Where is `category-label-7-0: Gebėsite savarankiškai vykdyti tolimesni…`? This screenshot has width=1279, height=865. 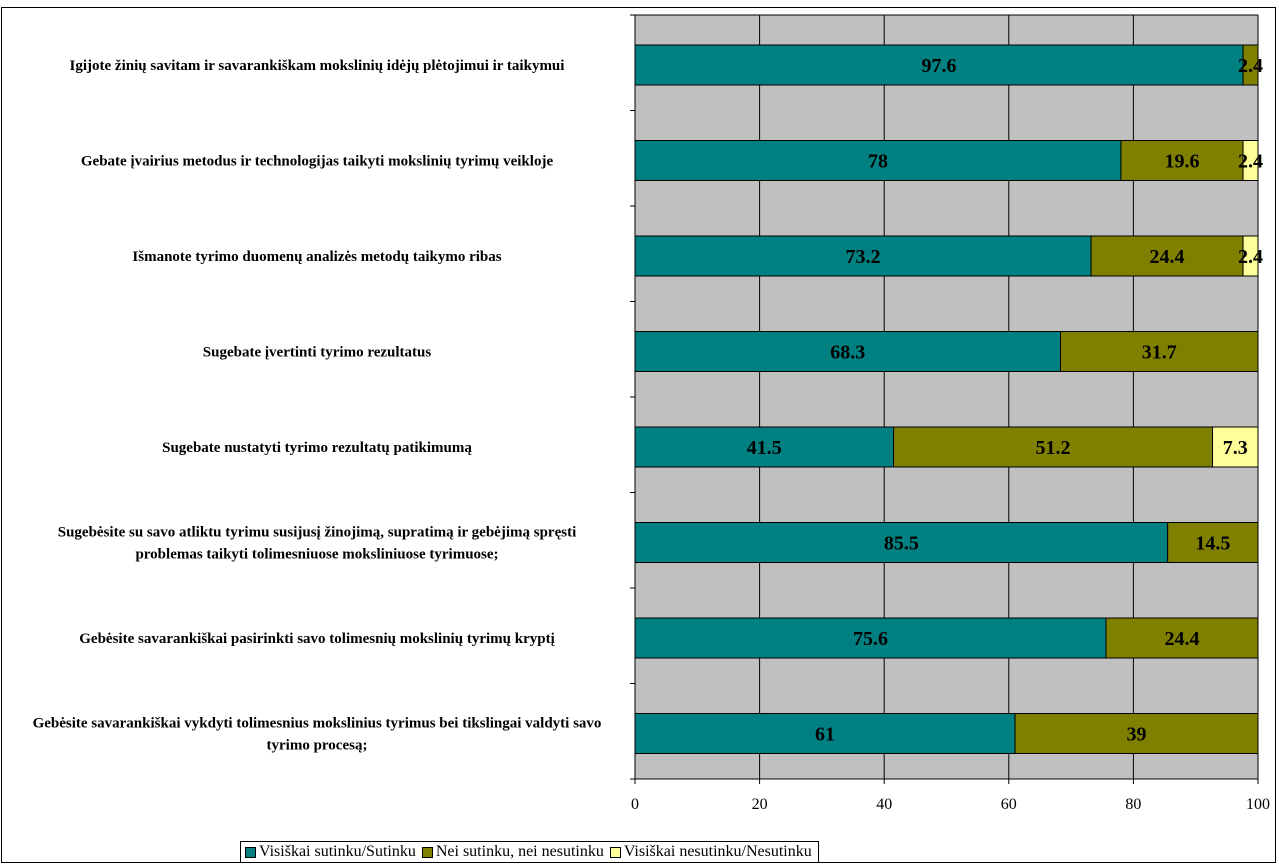
category-label-7-0: Gebėsite savarankiškai vykdyti tolimesni… is located at coordinates (317, 724).